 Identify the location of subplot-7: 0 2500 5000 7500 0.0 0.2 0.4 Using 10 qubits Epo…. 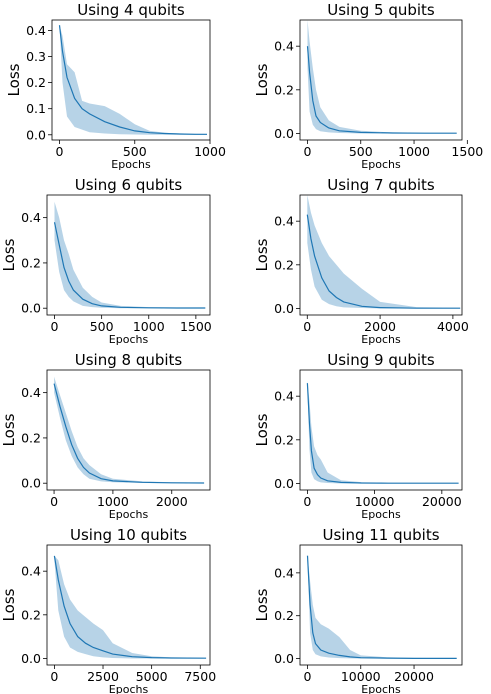
(108, 610).